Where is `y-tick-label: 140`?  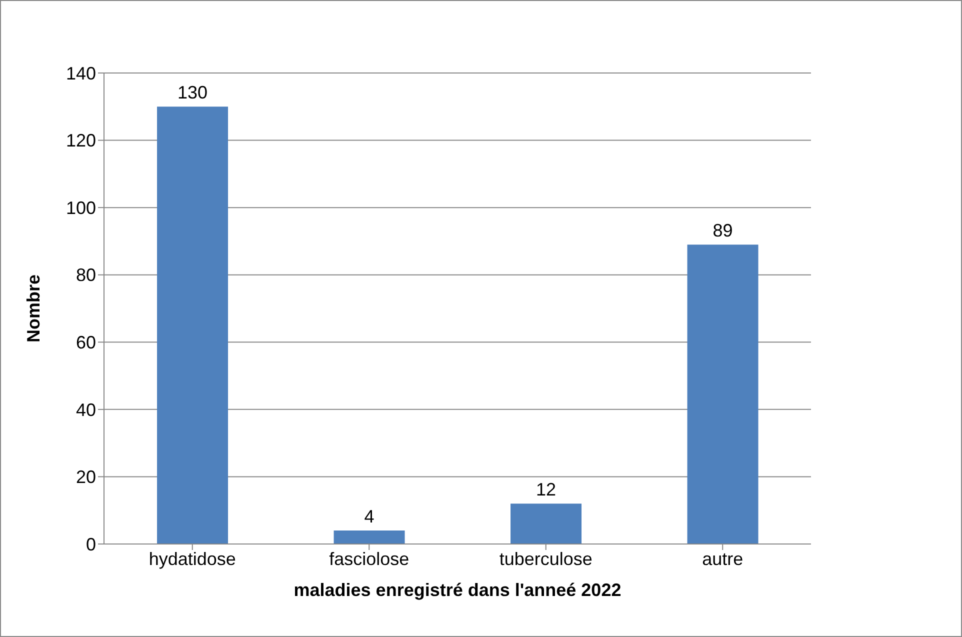 y-tick-label: 140 is located at coordinates (81, 73).